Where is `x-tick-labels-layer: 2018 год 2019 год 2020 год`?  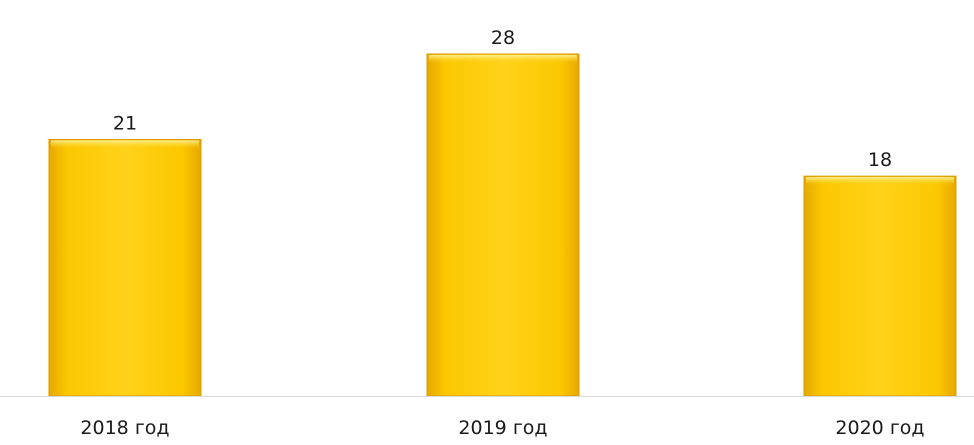
x-tick-labels-layer: 2018 год 2019 год 2020 год is located at coordinates (502, 428).